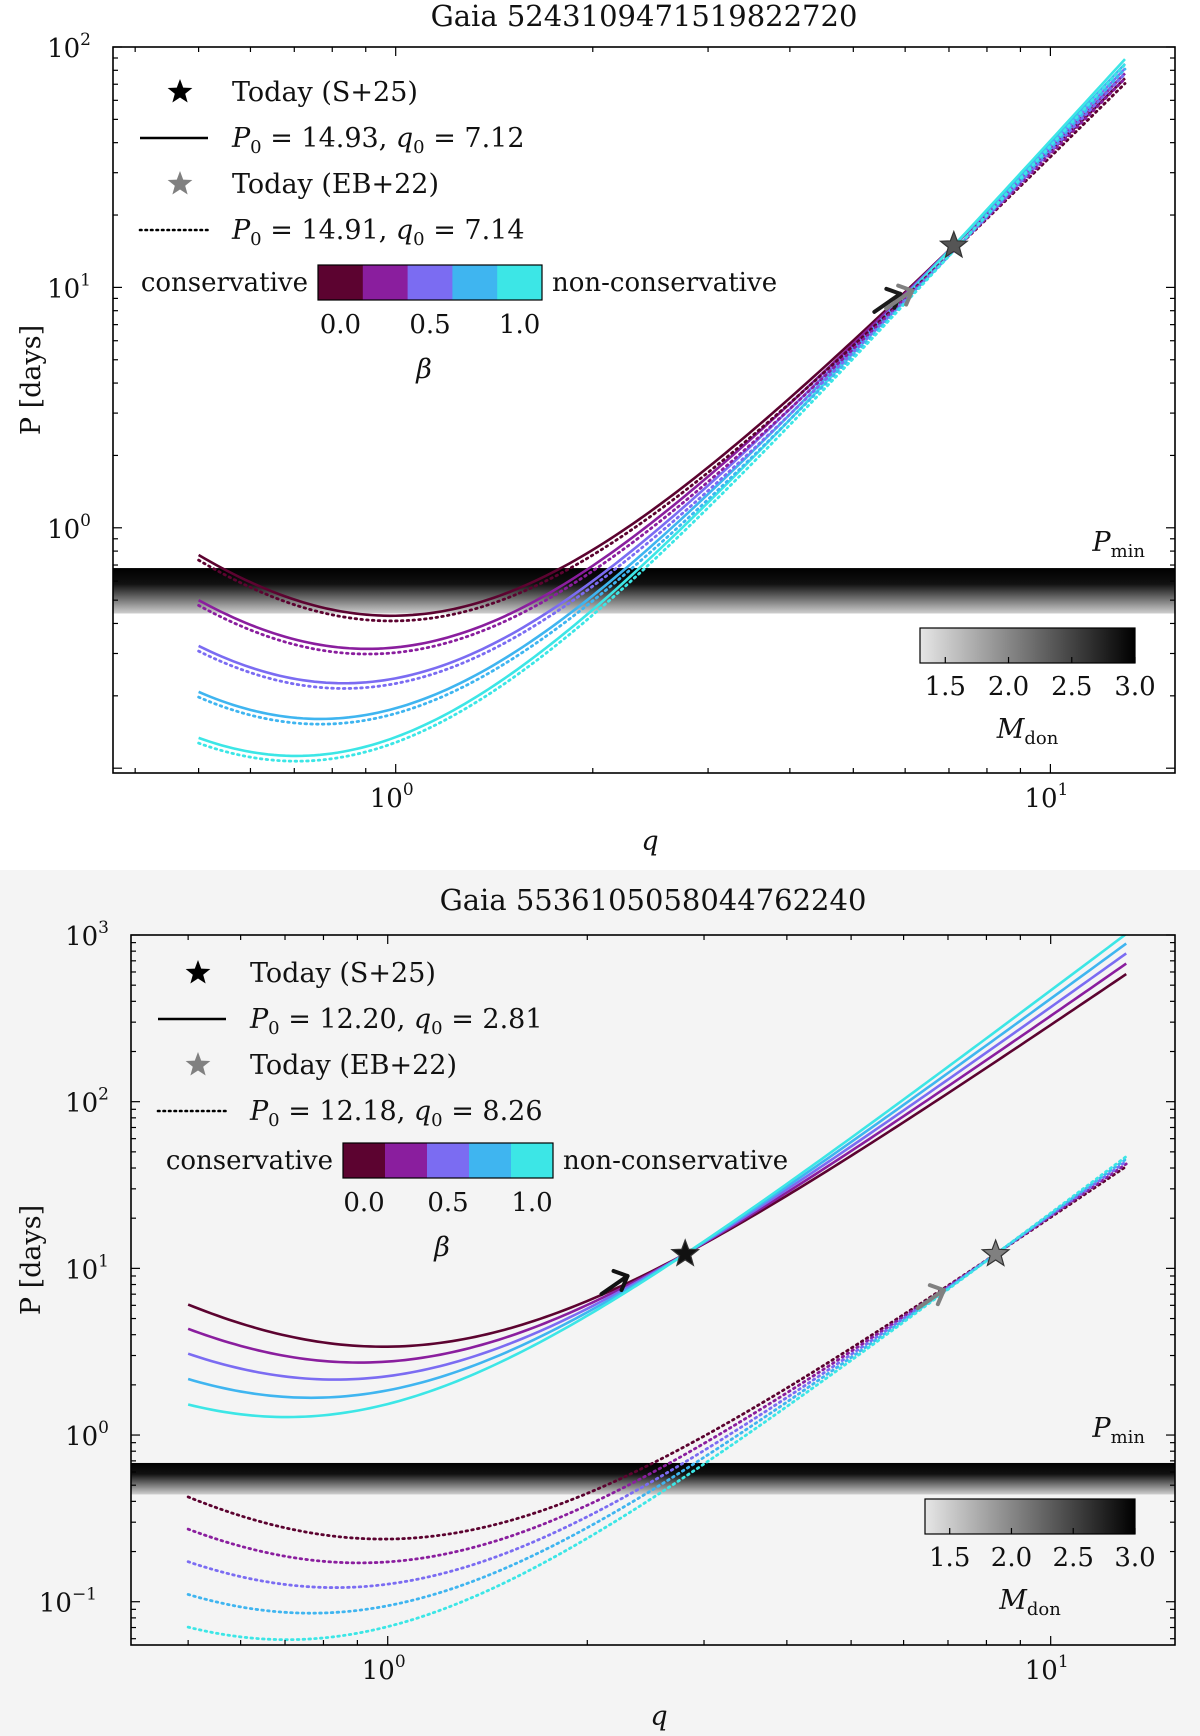 The image size is (1200, 1736). I want to click on legend-q-value: = 7.12, so click(475, 138).